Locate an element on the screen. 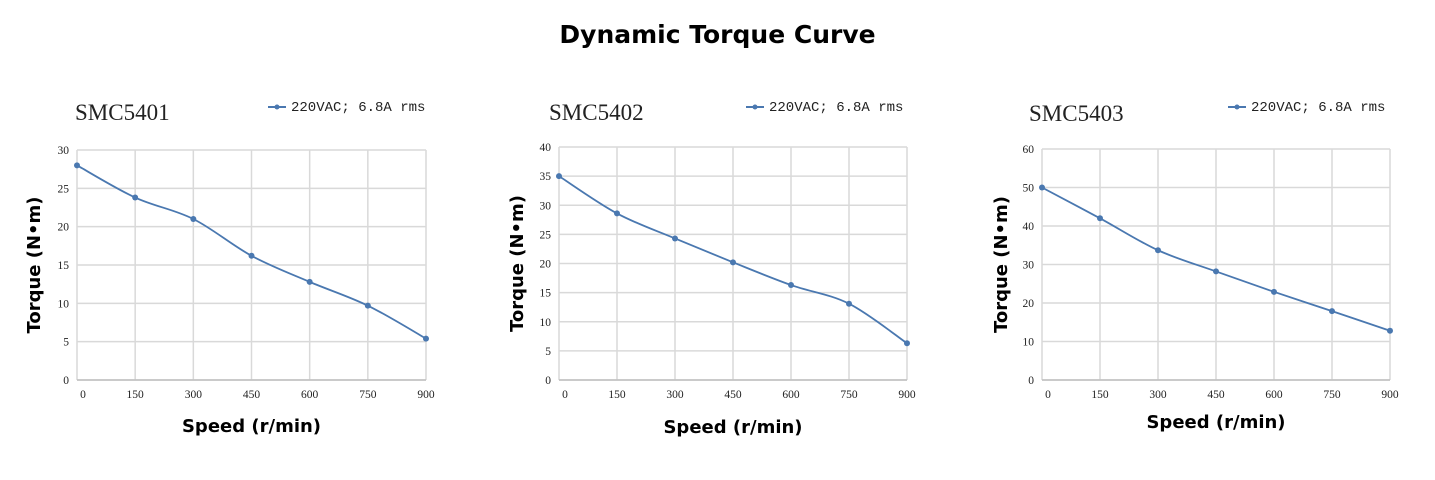  y-tick-label: 60 is located at coordinates (1029, 150).